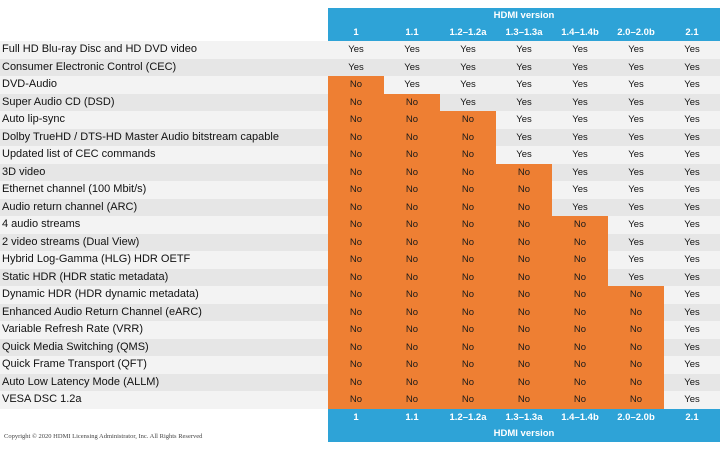 The height and width of the screenshot is (456, 720). What do you see at coordinates (636, 417) in the screenshot?
I see `footer-version-5: 2.0–2.0b` at bounding box center [636, 417].